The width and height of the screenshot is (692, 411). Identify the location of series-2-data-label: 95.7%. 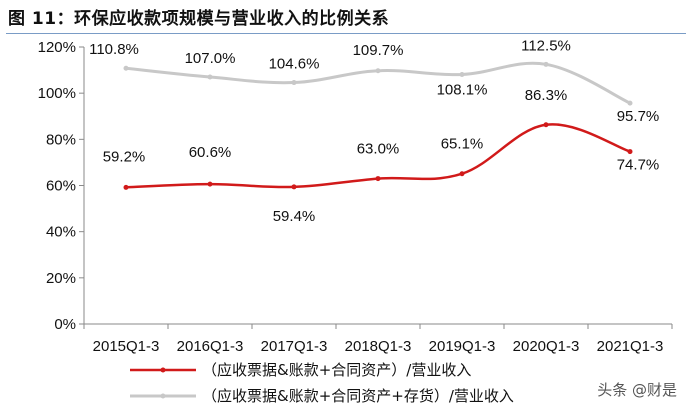
(638, 116).